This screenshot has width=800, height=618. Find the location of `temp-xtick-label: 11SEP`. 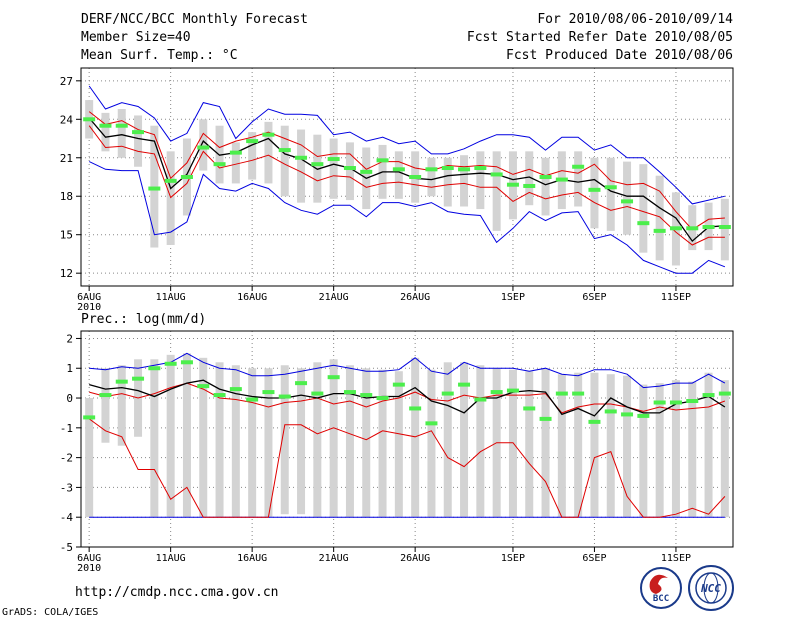

temp-xtick-label: 11SEP is located at coordinates (676, 297).